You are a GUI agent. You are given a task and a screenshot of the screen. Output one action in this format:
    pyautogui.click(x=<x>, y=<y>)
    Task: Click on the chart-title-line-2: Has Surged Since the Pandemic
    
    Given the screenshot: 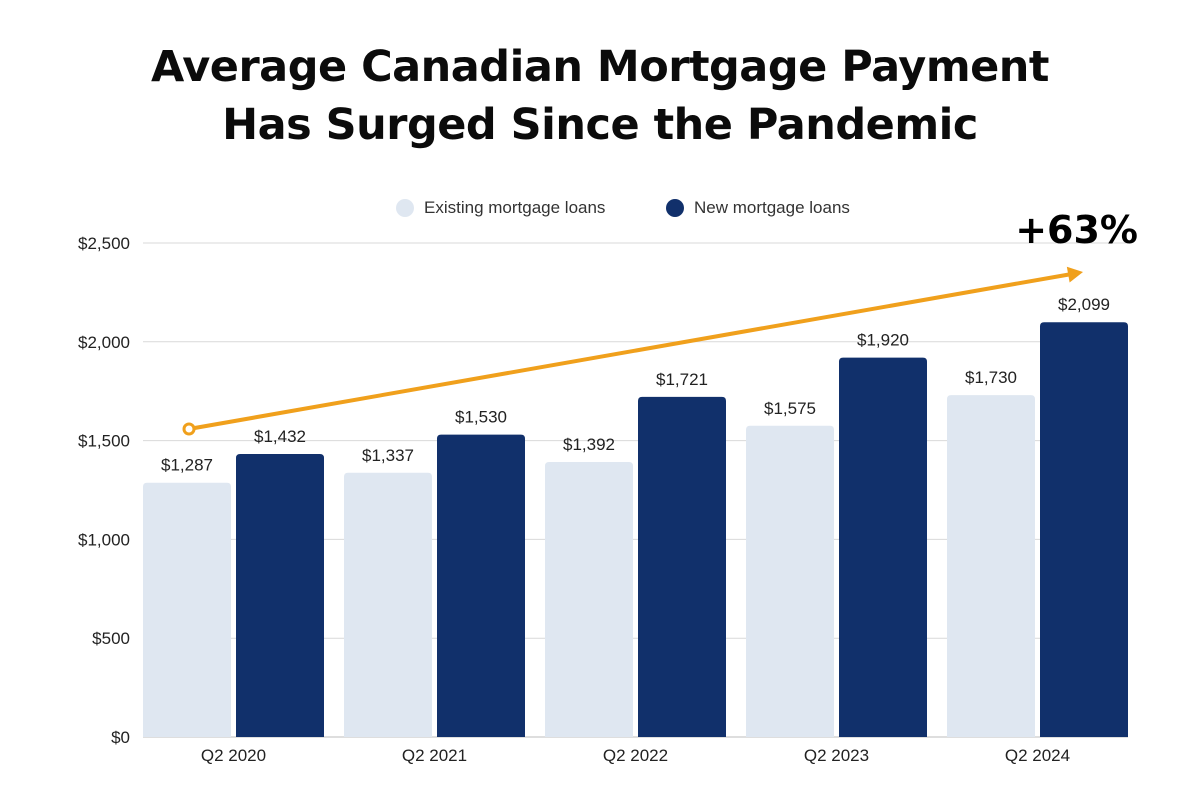 What is the action you would take?
    pyautogui.click(x=600, y=125)
    